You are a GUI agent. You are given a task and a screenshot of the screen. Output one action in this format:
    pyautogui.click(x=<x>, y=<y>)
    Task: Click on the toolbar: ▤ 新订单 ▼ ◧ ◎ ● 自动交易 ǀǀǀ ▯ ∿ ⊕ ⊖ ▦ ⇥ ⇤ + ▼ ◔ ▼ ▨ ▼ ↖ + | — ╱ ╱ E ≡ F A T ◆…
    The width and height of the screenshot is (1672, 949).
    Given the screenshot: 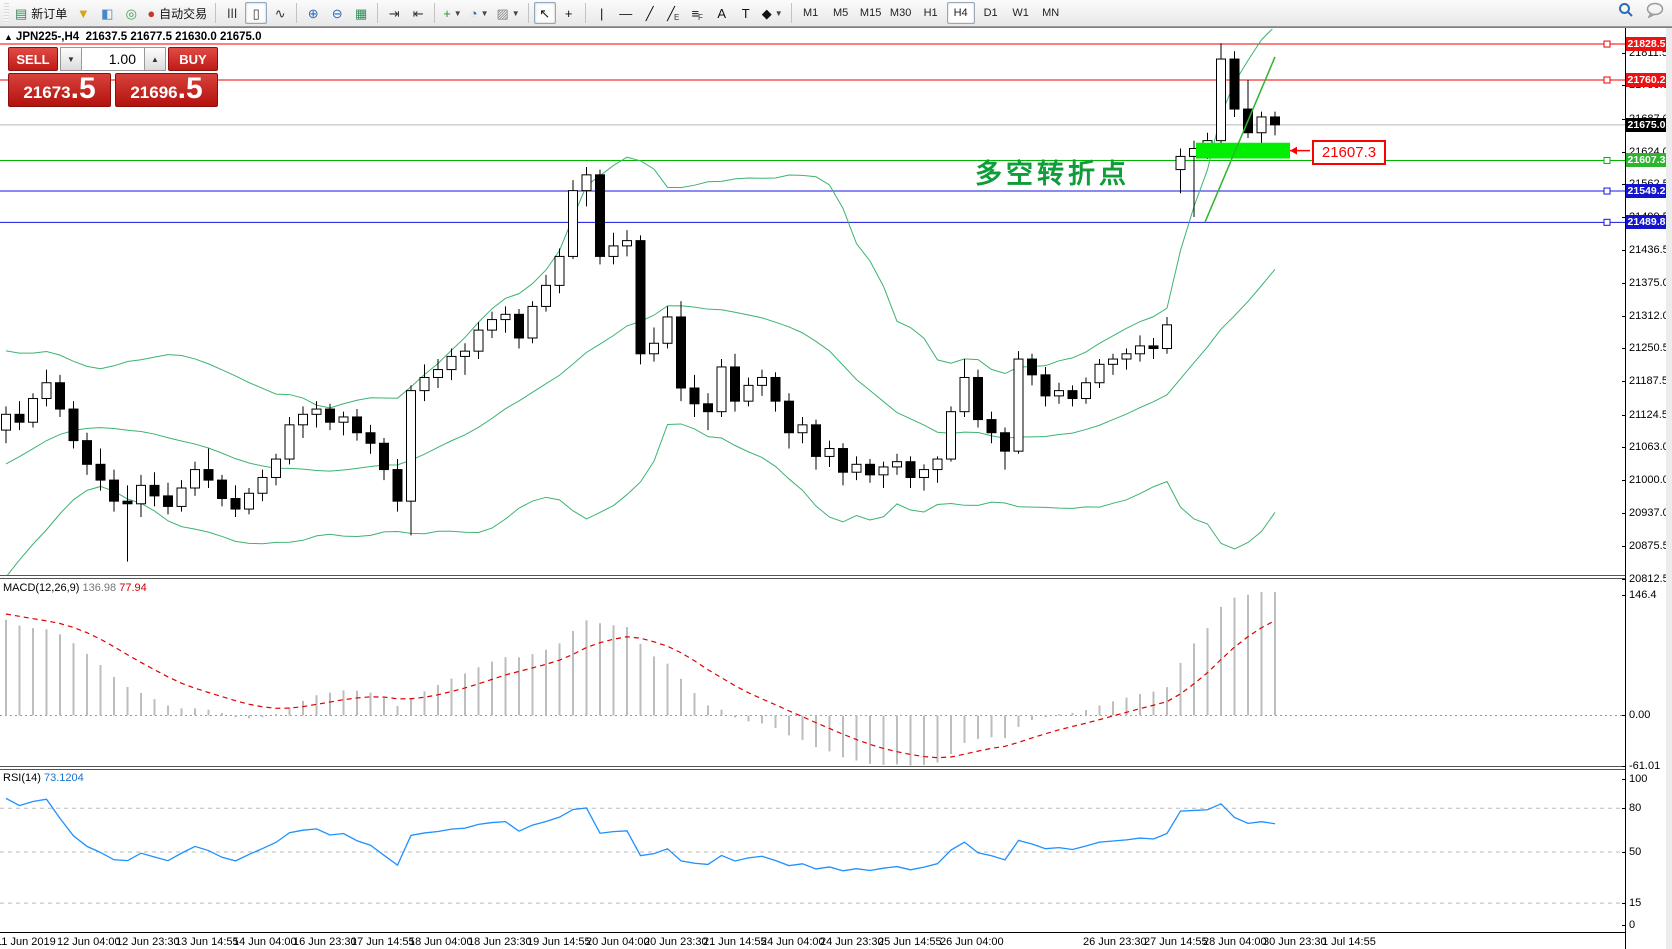 What is the action you would take?
    pyautogui.click(x=836, y=13)
    